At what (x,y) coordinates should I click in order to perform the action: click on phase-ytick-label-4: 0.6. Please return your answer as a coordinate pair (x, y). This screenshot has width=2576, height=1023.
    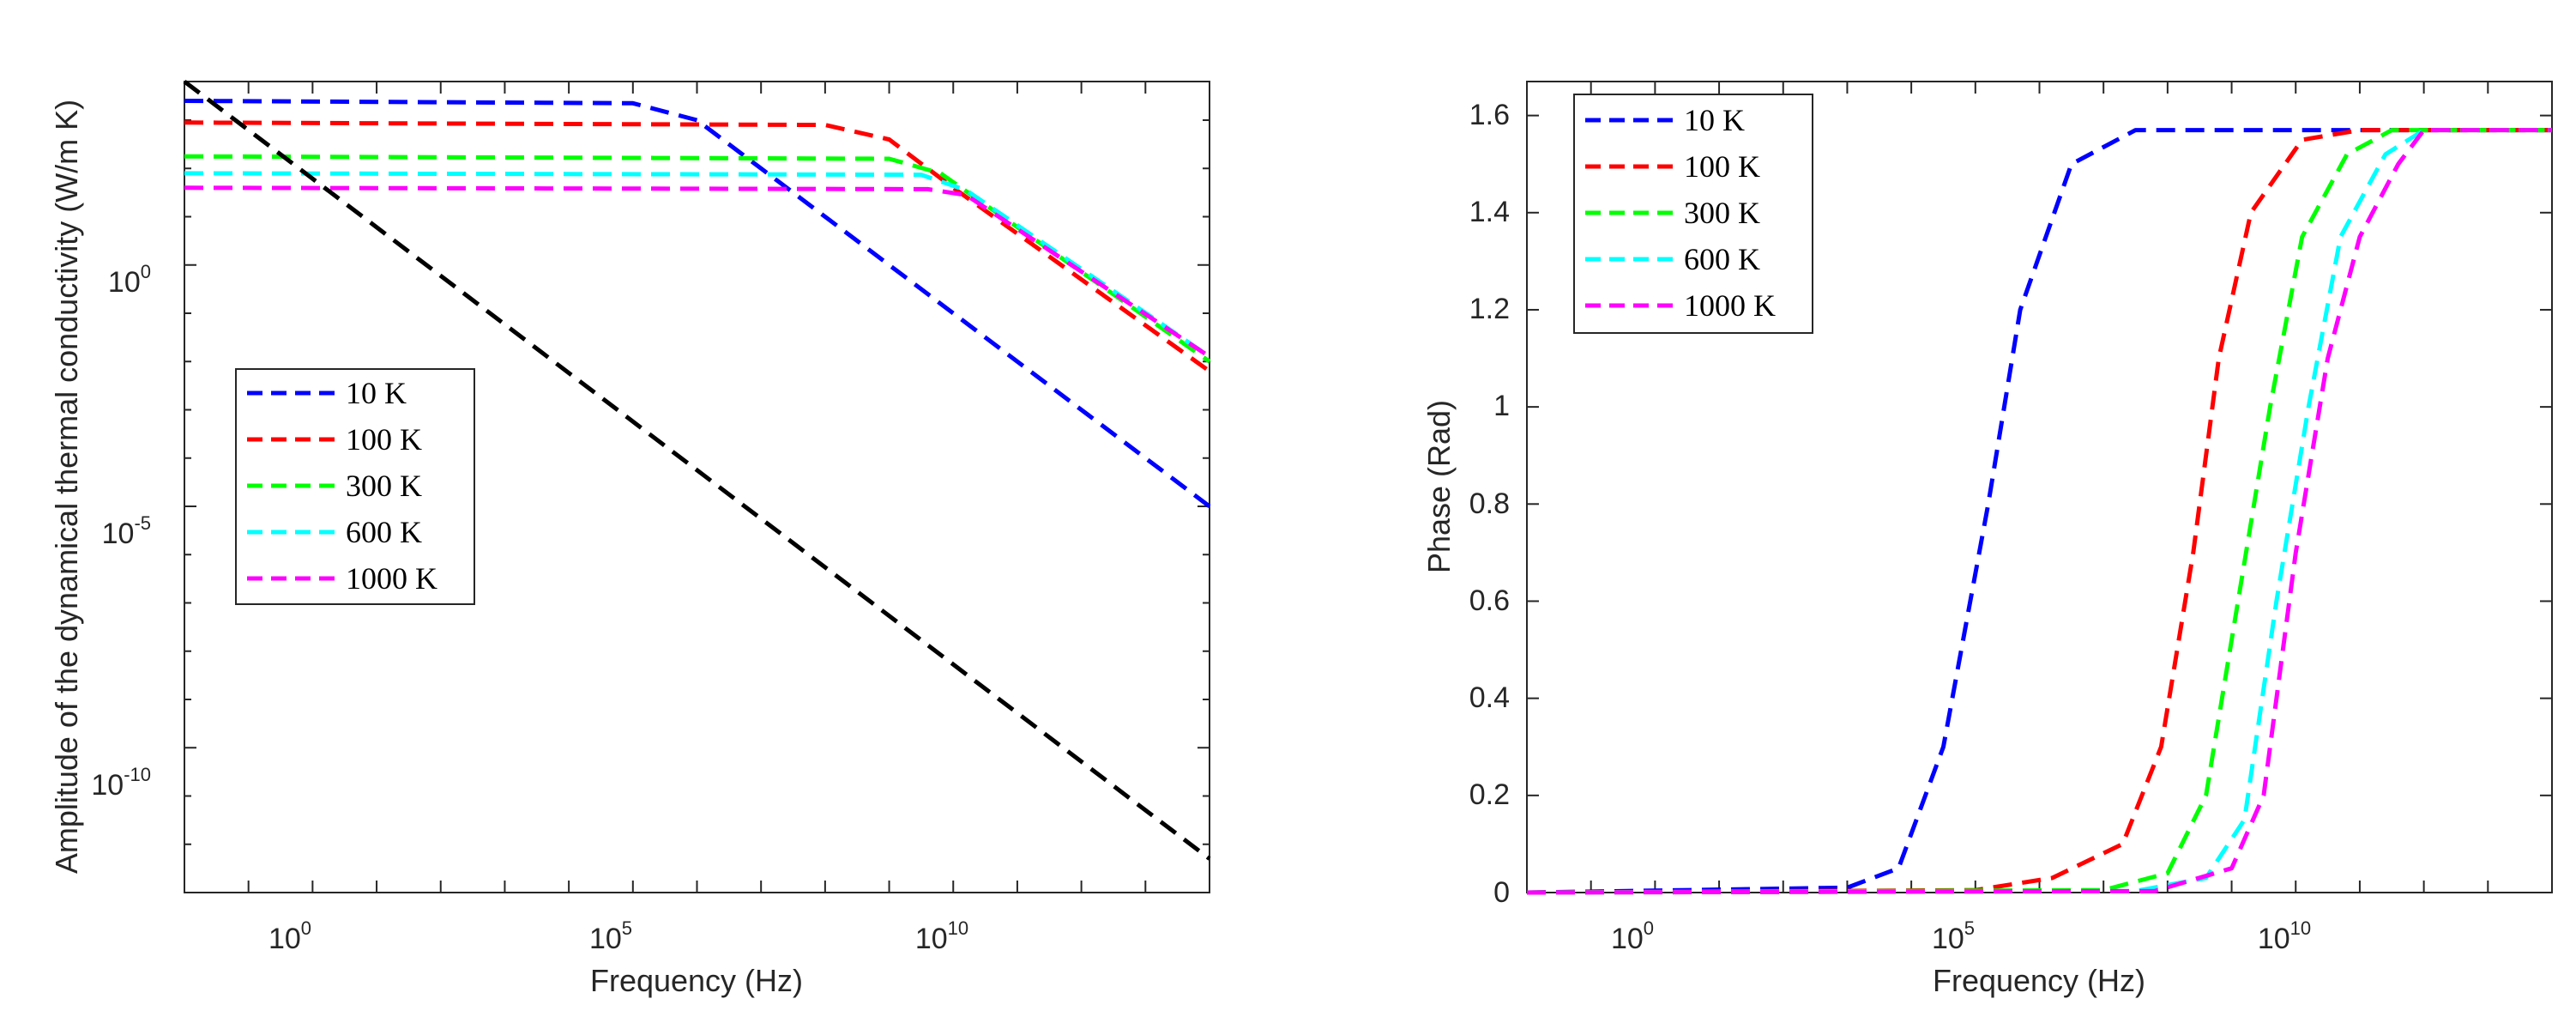
    Looking at the image, I should click on (1489, 600).